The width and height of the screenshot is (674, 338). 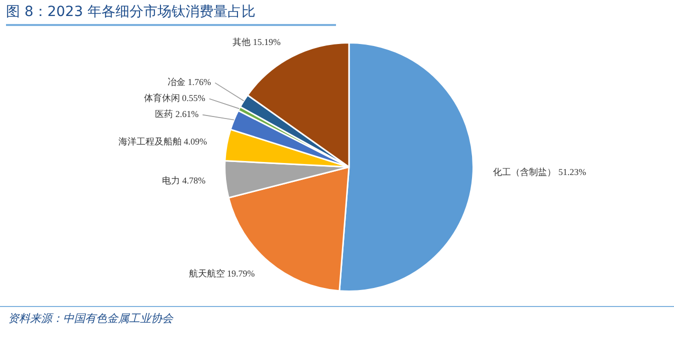 I want to click on slice-label: 航天航空, so click(x=206, y=273).